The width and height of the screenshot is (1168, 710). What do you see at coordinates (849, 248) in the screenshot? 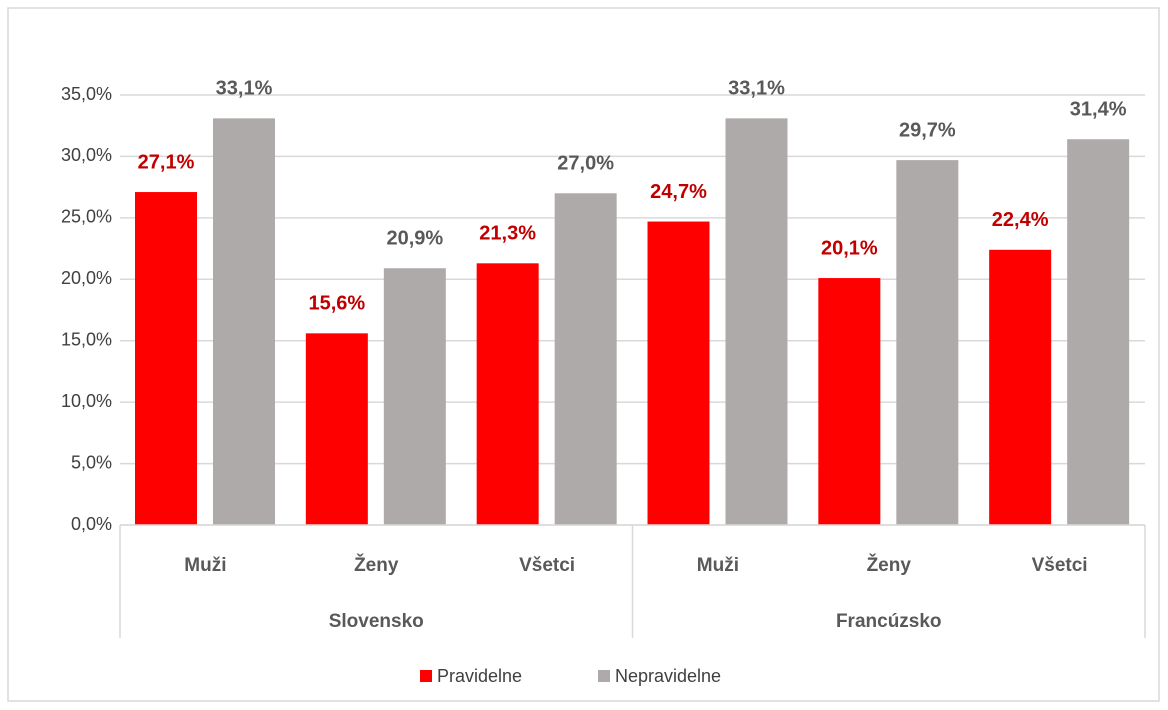
I see `value-label: 20,1%` at bounding box center [849, 248].